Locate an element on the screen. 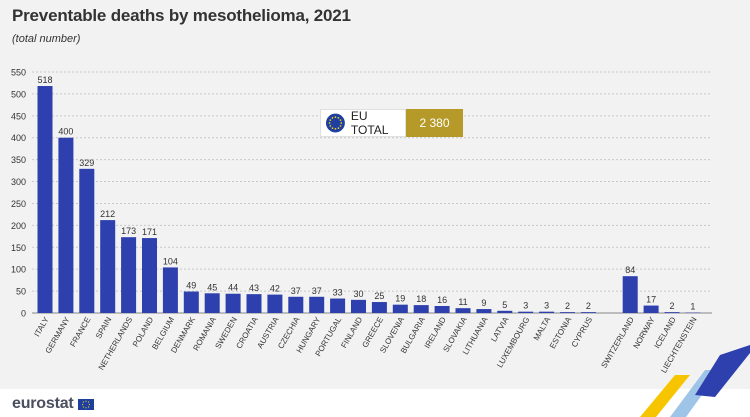  y-tick-label: 550 is located at coordinates (18, 73).